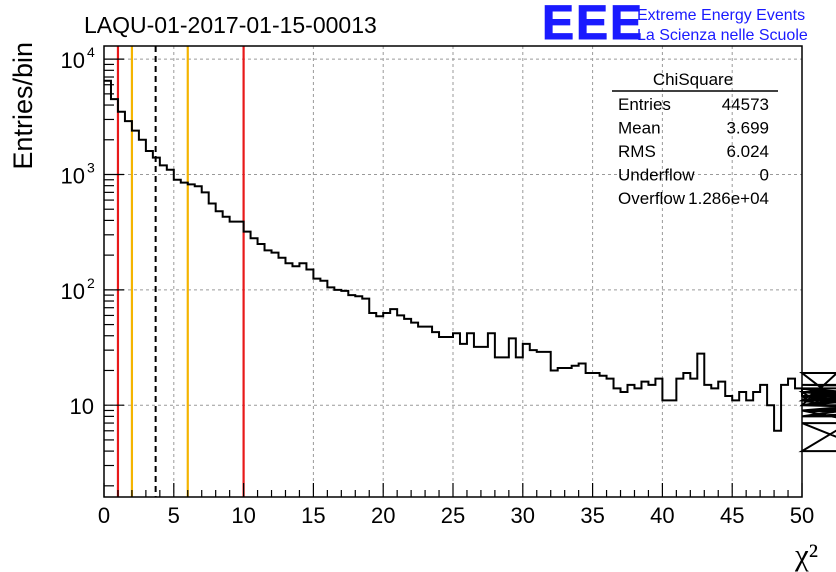 Image resolution: width=836 pixels, height=572 pixels. Describe the element at coordinates (764, 175) in the screenshot. I see `stats-value: 0` at that location.